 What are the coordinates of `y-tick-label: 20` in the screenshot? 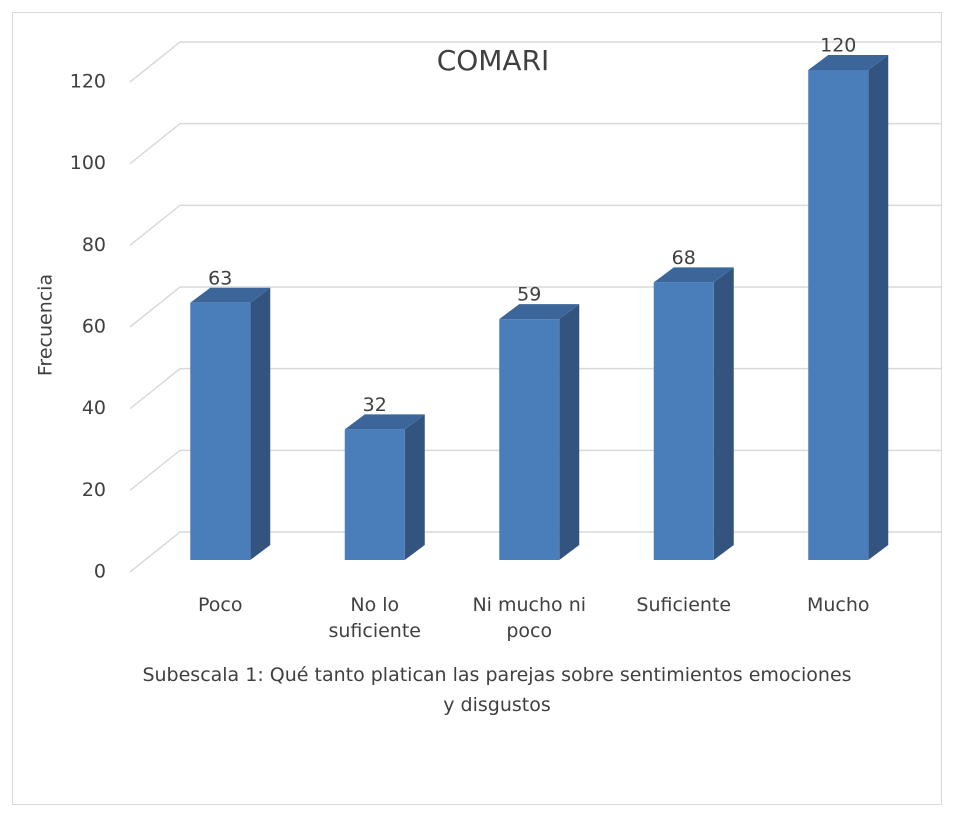 It's located at (94, 490).